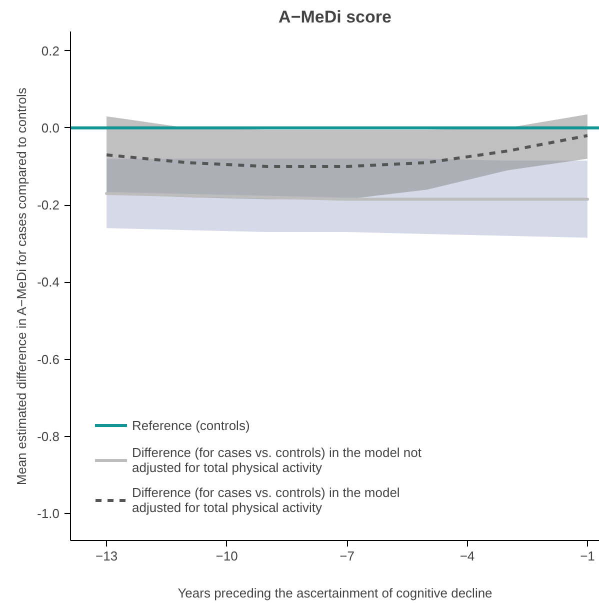  What do you see at coordinates (347, 556) in the screenshot?
I see `x-tick-label: −7` at bounding box center [347, 556].